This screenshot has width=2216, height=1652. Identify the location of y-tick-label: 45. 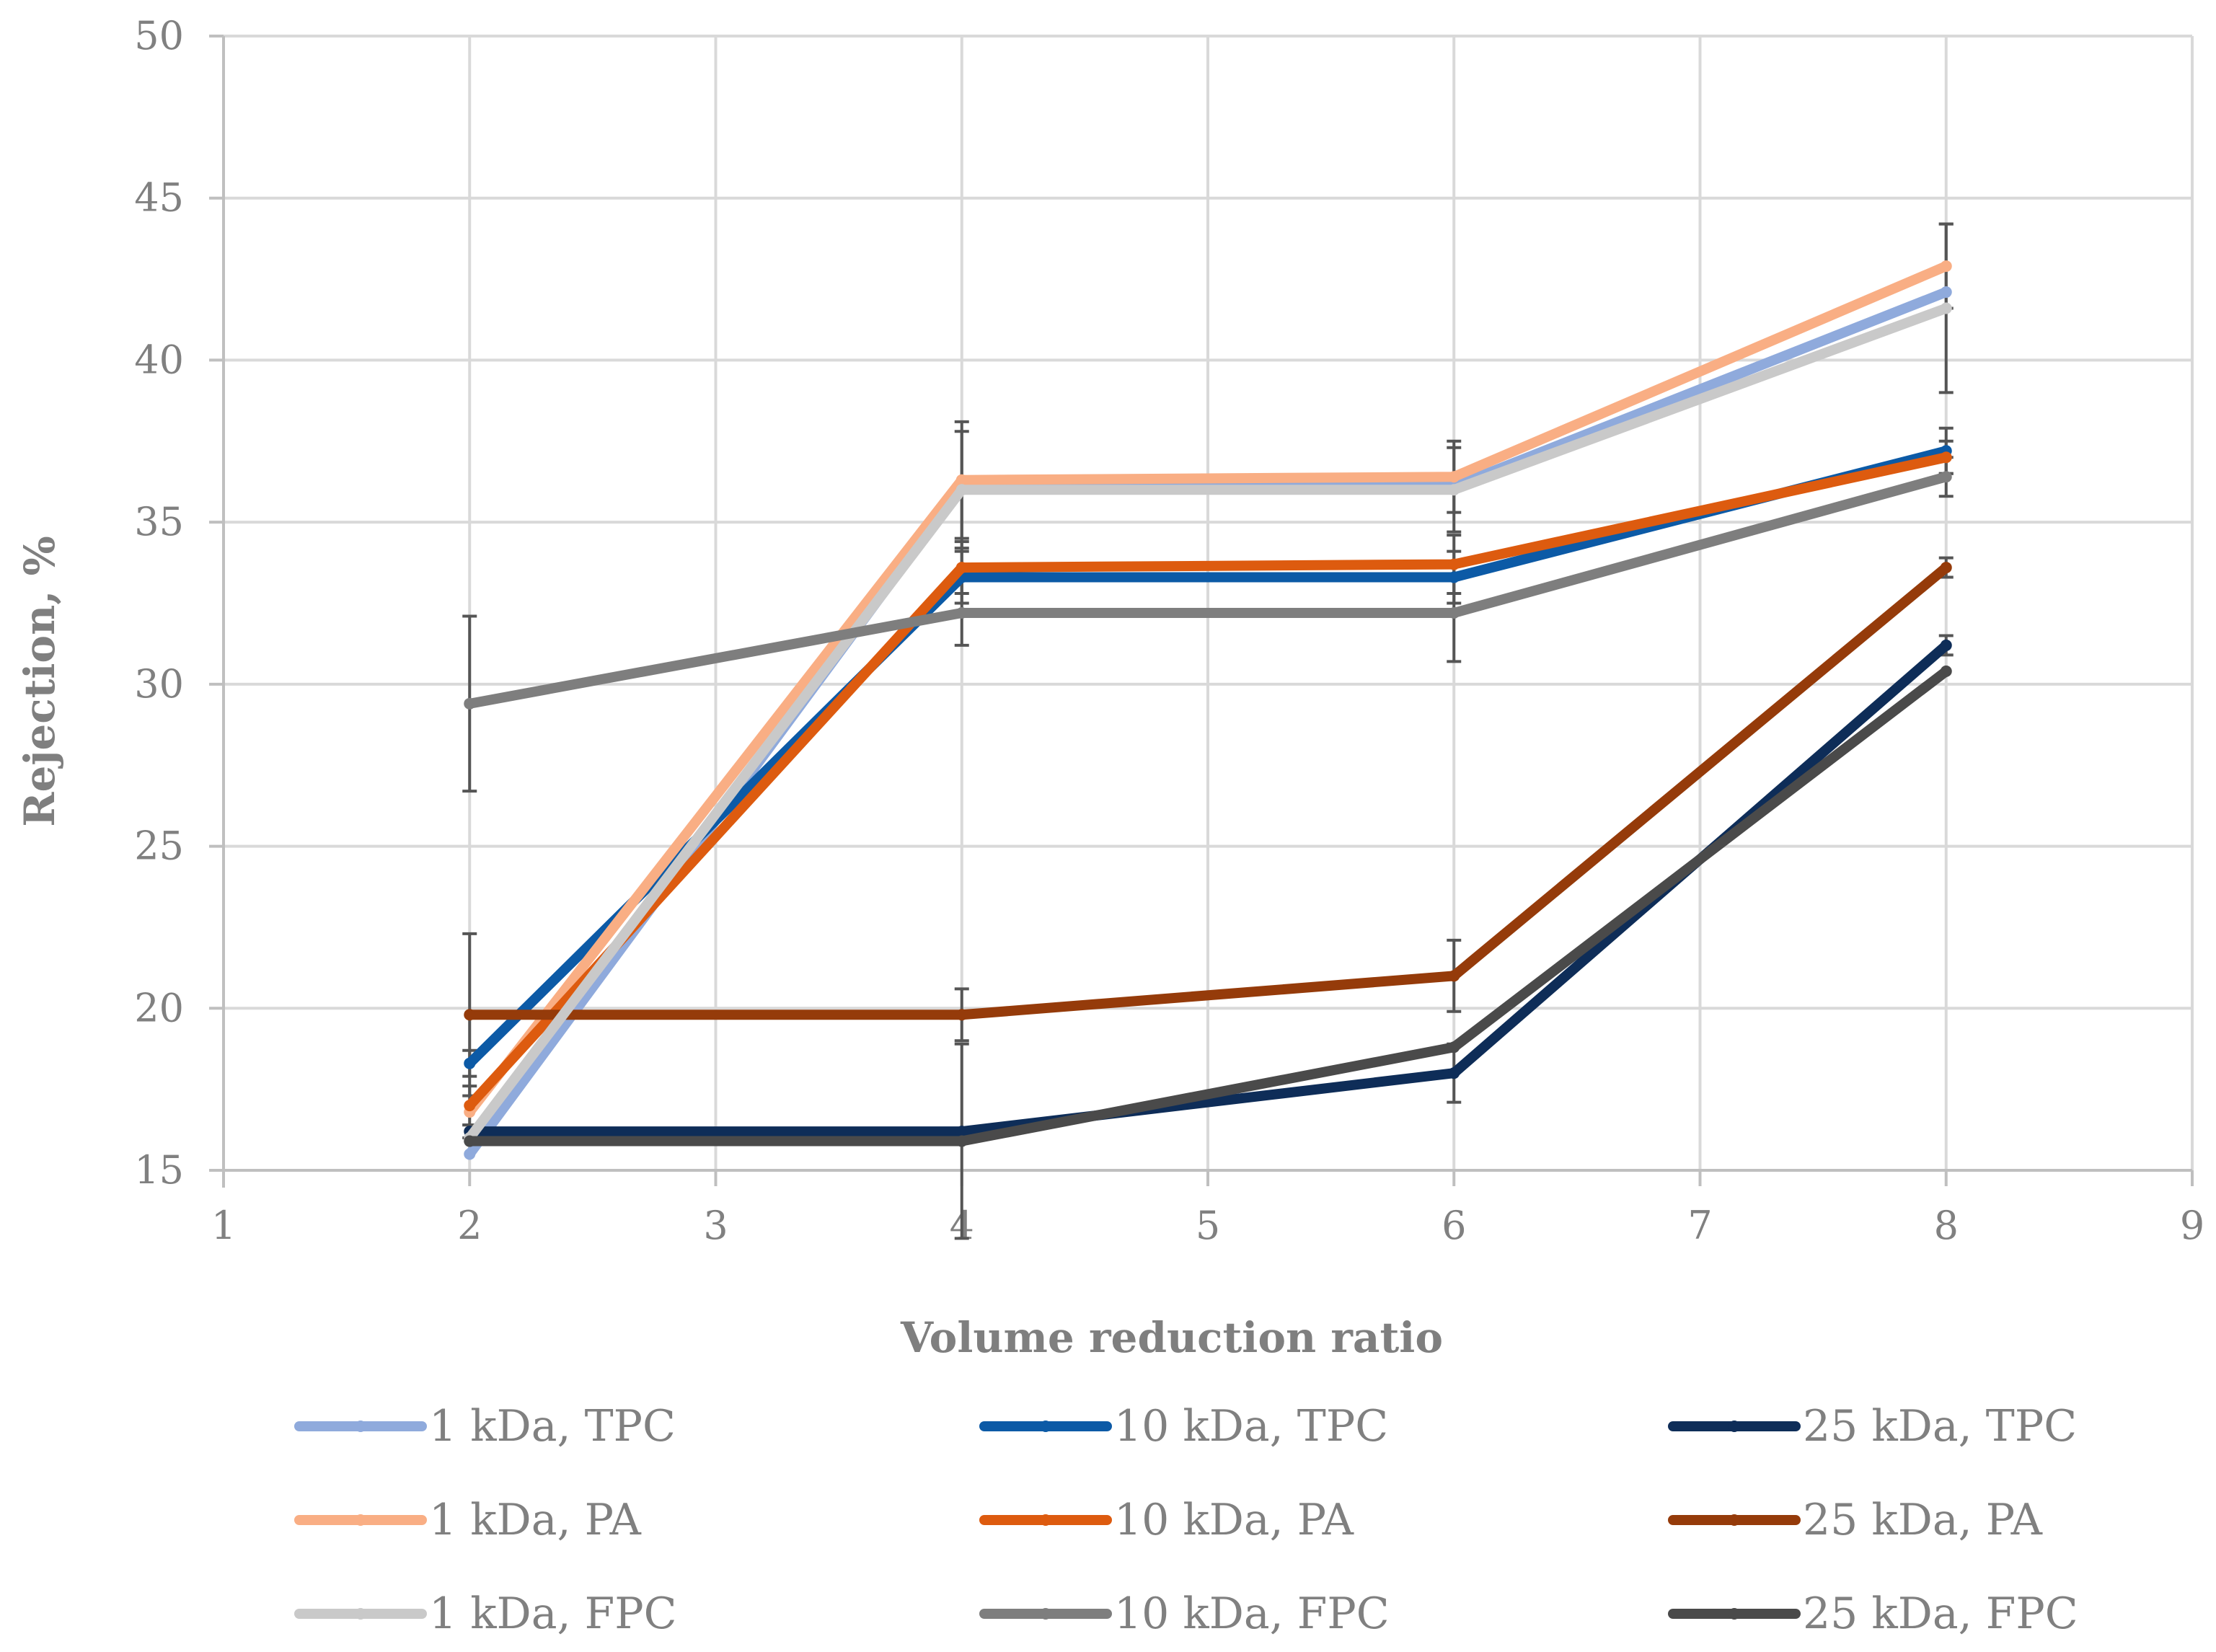
(159, 198).